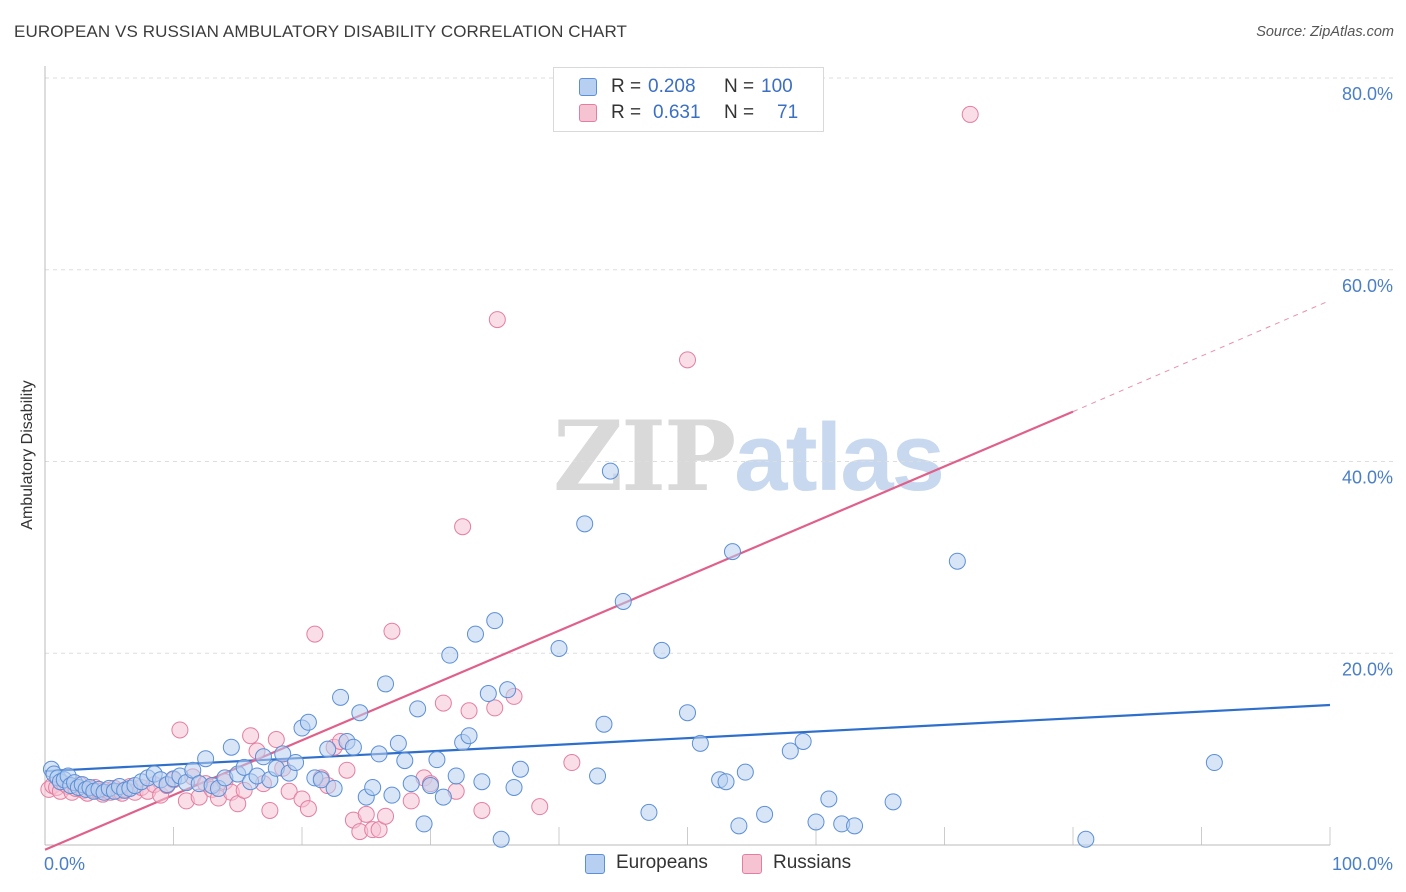 This screenshot has height=892, width=1406. What do you see at coordinates (688, 99) in the screenshot?
I see `correlation-legend: R = 0.208 N = 100 R = 0.631 N = 71` at bounding box center [688, 99].